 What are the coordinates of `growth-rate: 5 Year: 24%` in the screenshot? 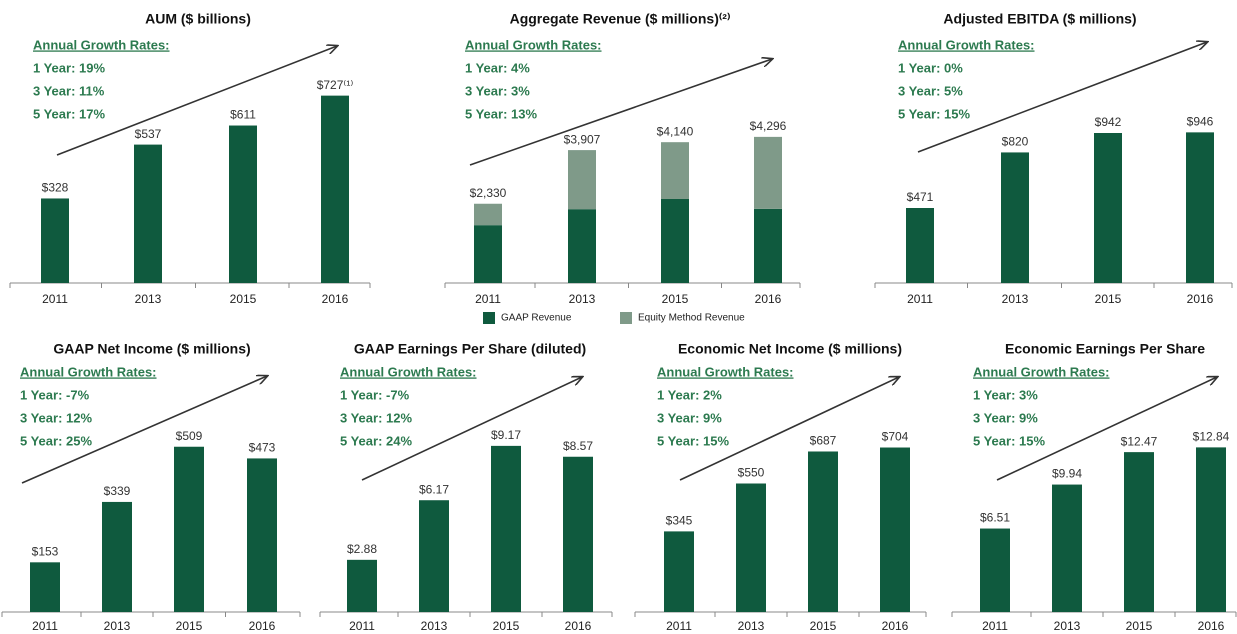 It's located at (376, 440).